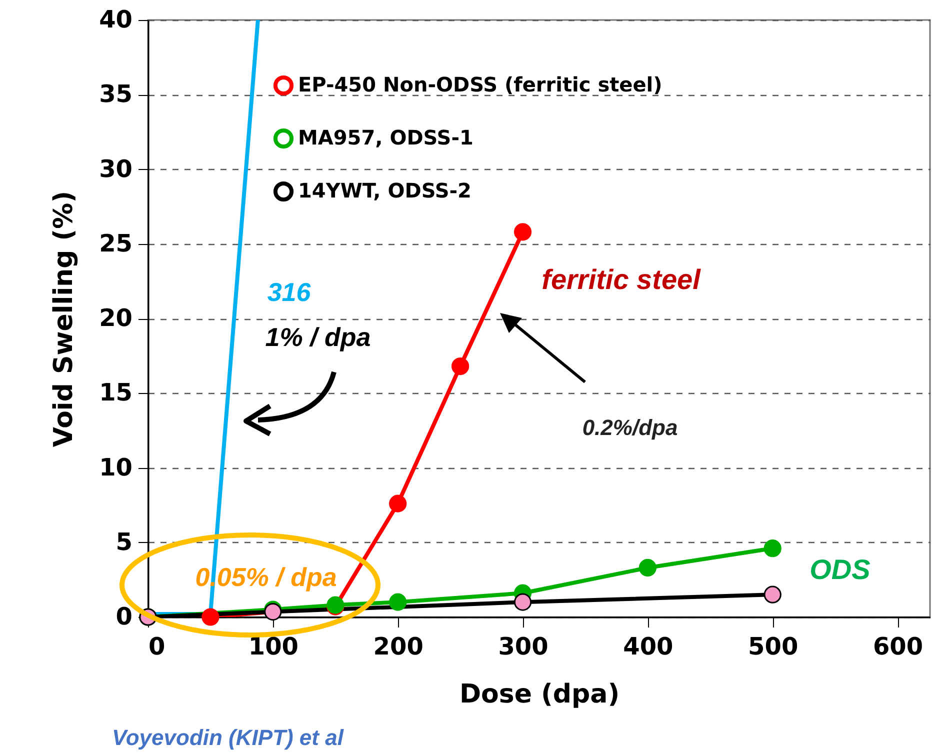  What do you see at coordinates (773, 646) in the screenshot?
I see `x-tick-label: 500` at bounding box center [773, 646].